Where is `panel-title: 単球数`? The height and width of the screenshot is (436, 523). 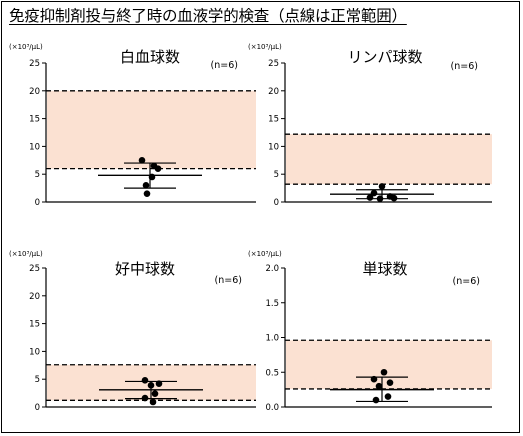 panel-title: 単球数 is located at coordinates (384, 269).